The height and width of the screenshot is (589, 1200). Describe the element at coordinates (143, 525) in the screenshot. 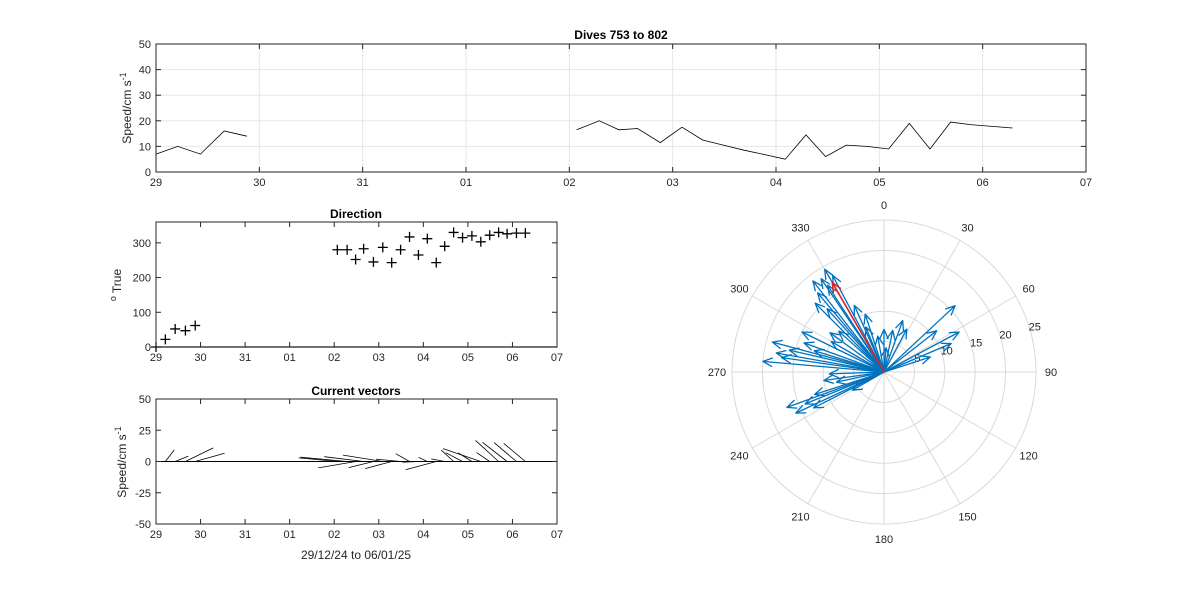

I see `y-tick-label: -50` at that location.